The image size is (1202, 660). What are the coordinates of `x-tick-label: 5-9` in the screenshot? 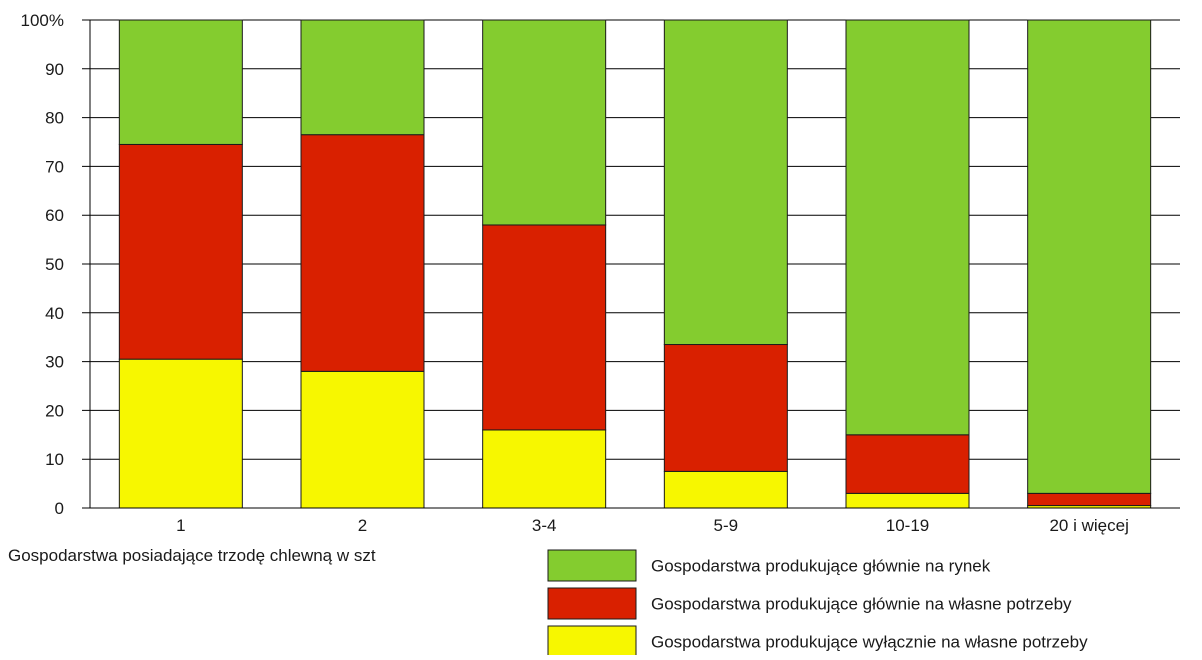 It's located at (726, 525).